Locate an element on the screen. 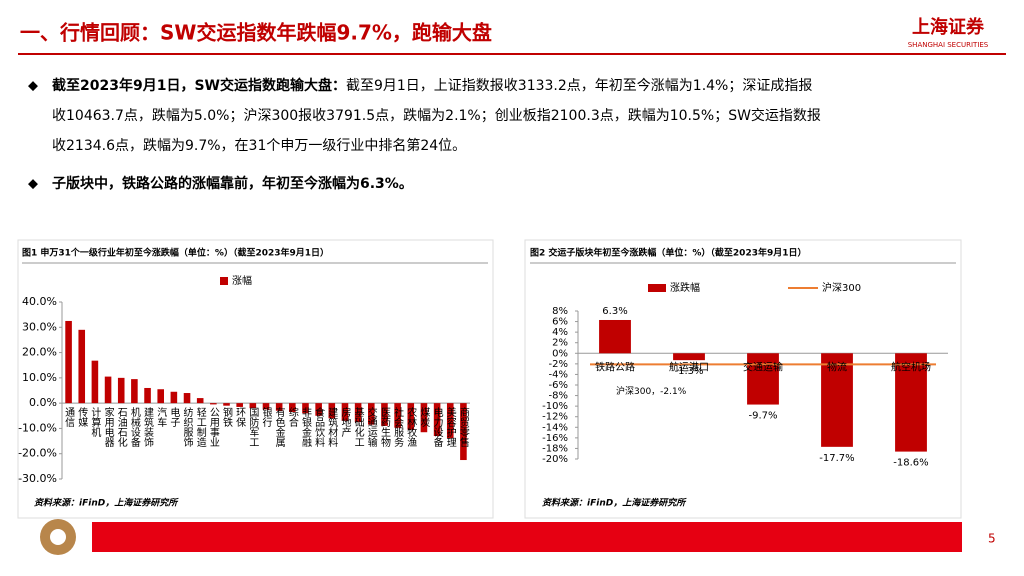  y-tick-label: -20.0% is located at coordinates (37, 453).